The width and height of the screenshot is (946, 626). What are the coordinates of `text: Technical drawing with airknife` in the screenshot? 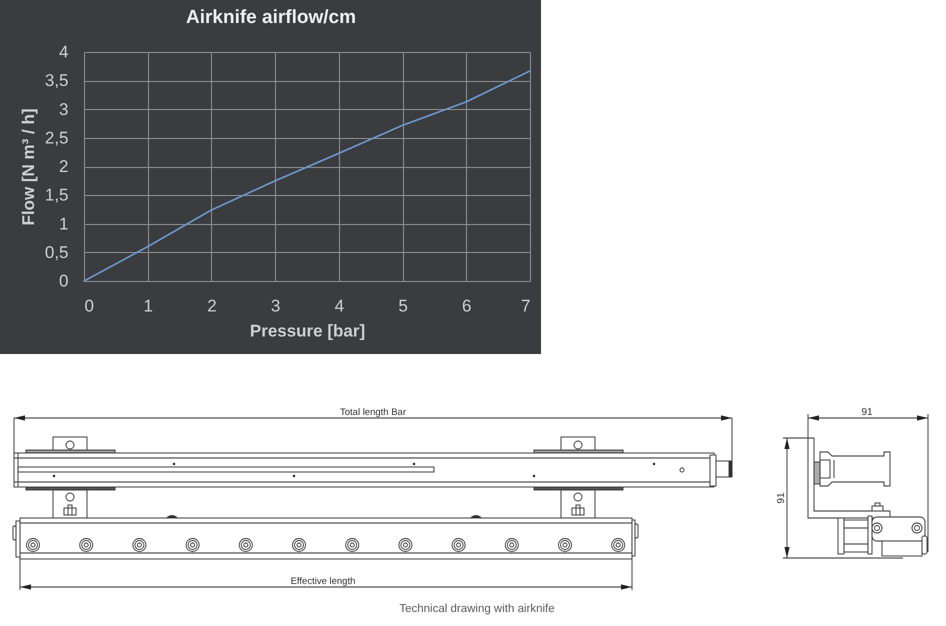 It's located at (477, 609).